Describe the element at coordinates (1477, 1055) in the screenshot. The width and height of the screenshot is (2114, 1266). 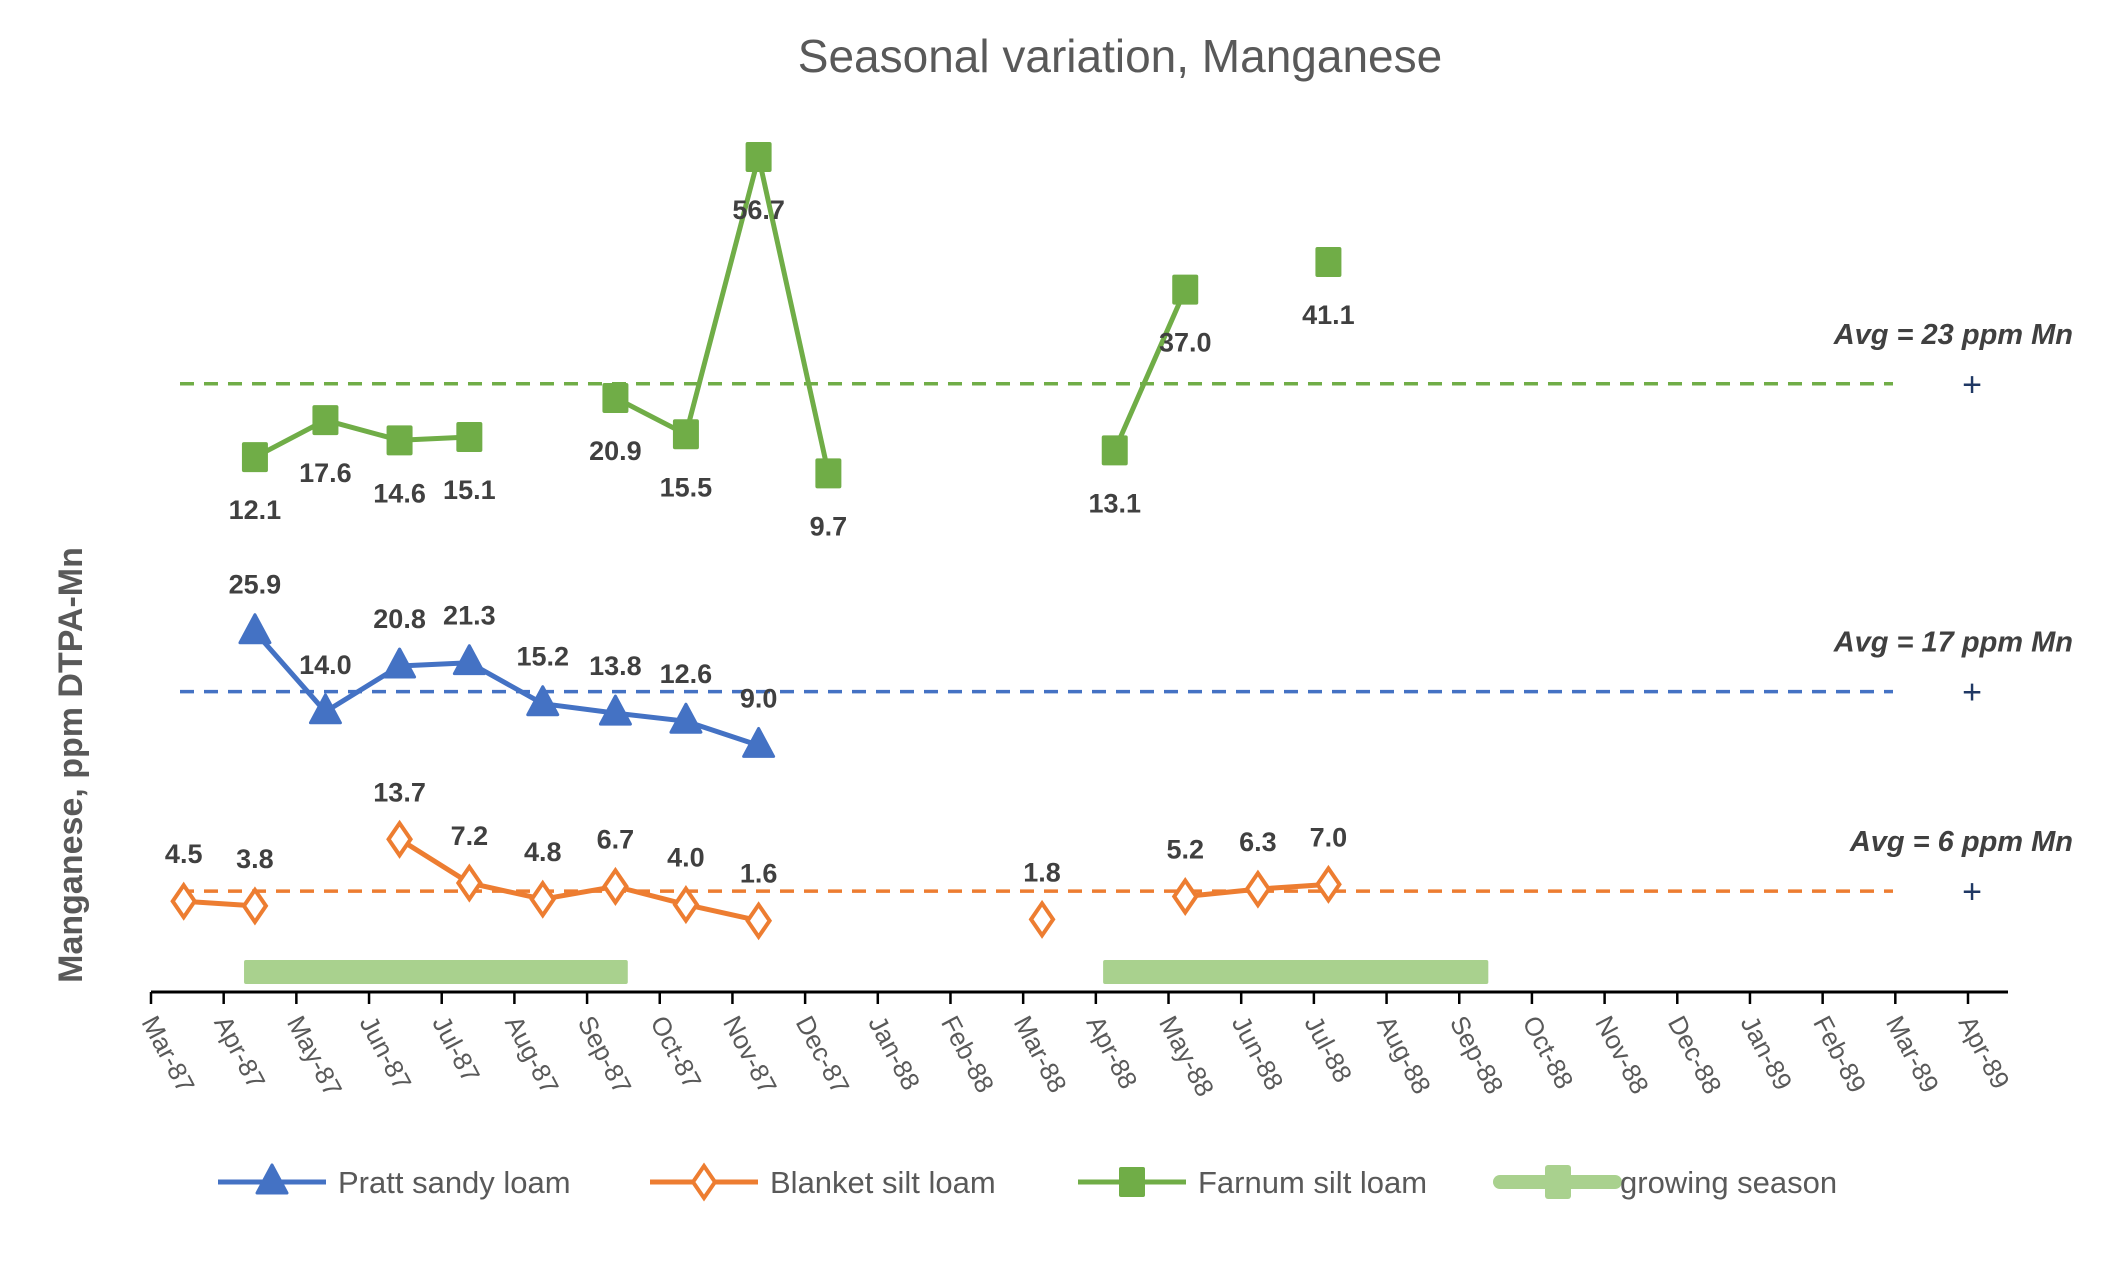
I see `x-tick-label: Sep-88` at that location.